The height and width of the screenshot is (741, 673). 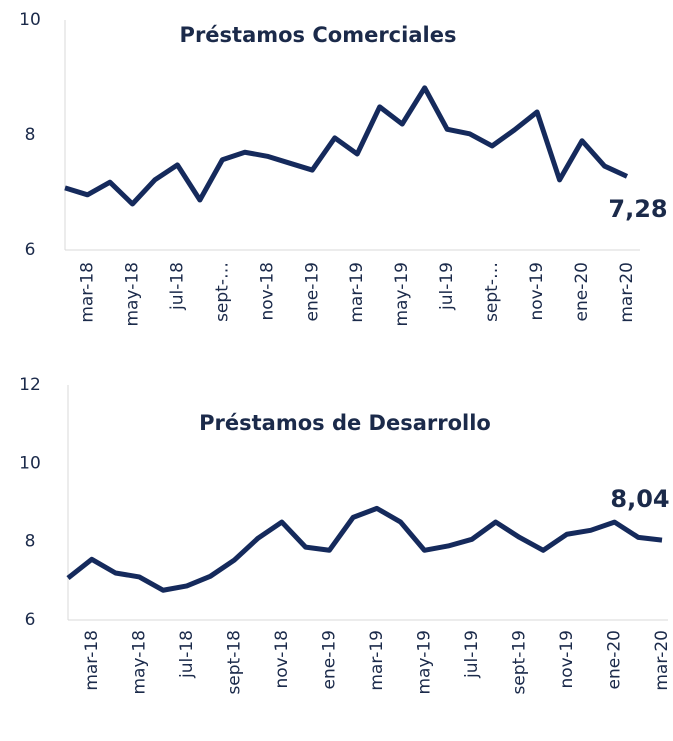 I want to click on chart-title: Préstamos Comerciales, so click(x=318, y=35).